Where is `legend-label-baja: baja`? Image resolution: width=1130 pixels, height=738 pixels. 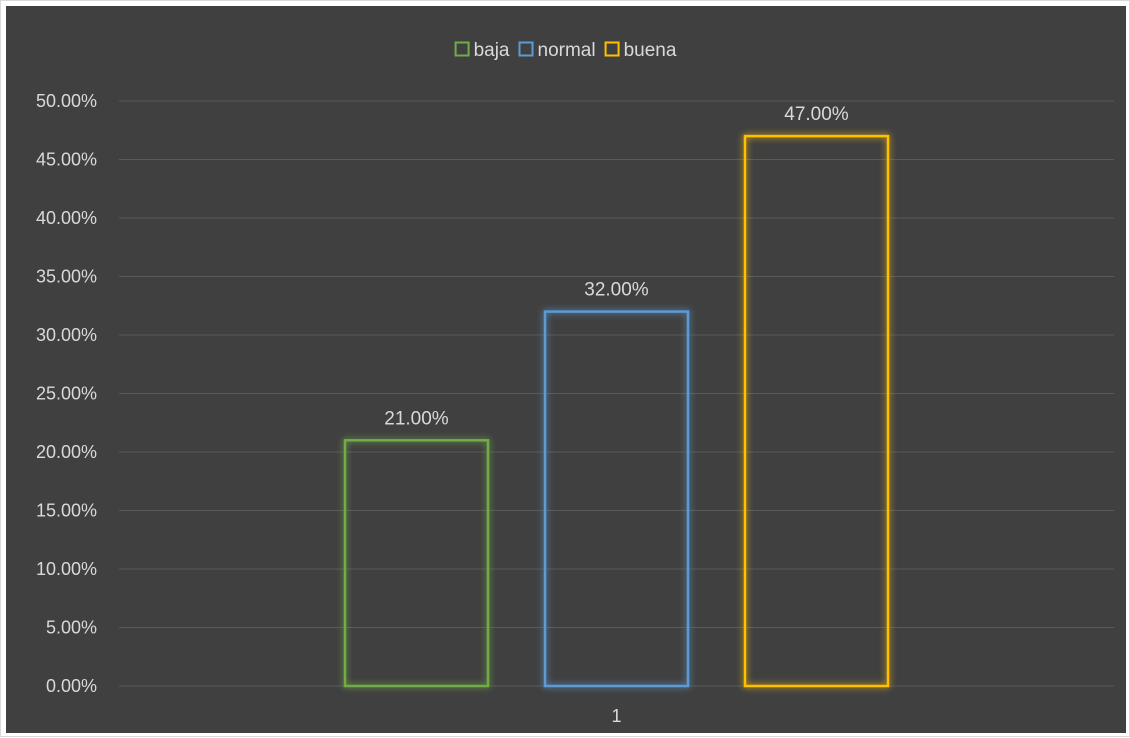 legend-label-baja: baja is located at coordinates (492, 50).